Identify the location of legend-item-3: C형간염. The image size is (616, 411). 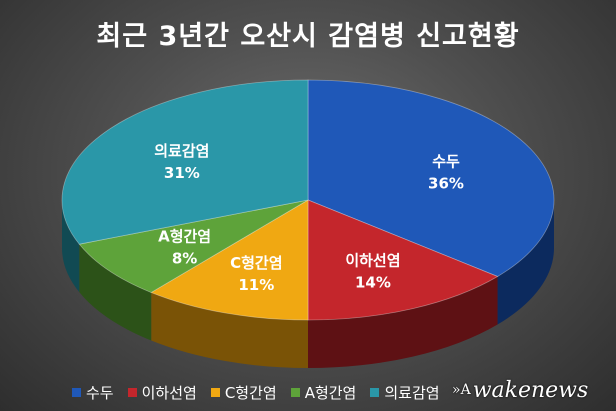
(243, 392).